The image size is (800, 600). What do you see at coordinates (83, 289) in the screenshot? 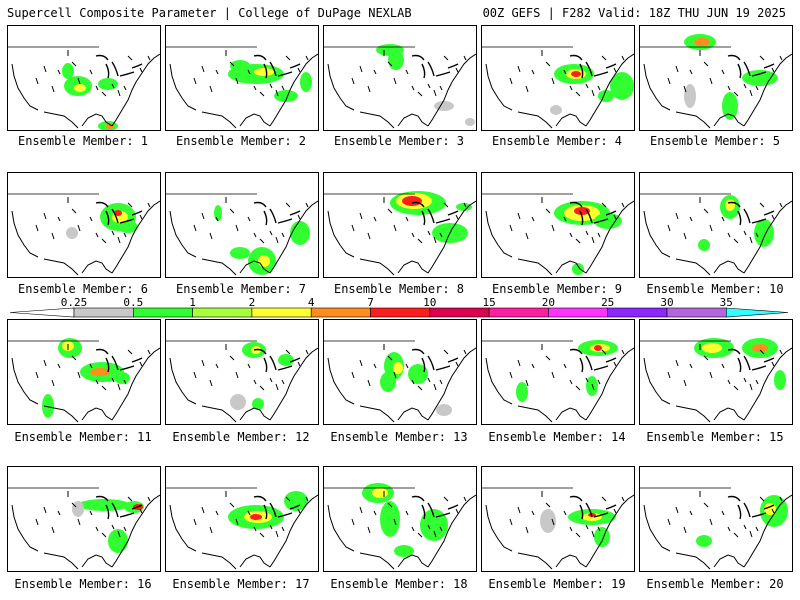
I see `ensemble-member-label: Ensemble Member: 6` at bounding box center [83, 289].